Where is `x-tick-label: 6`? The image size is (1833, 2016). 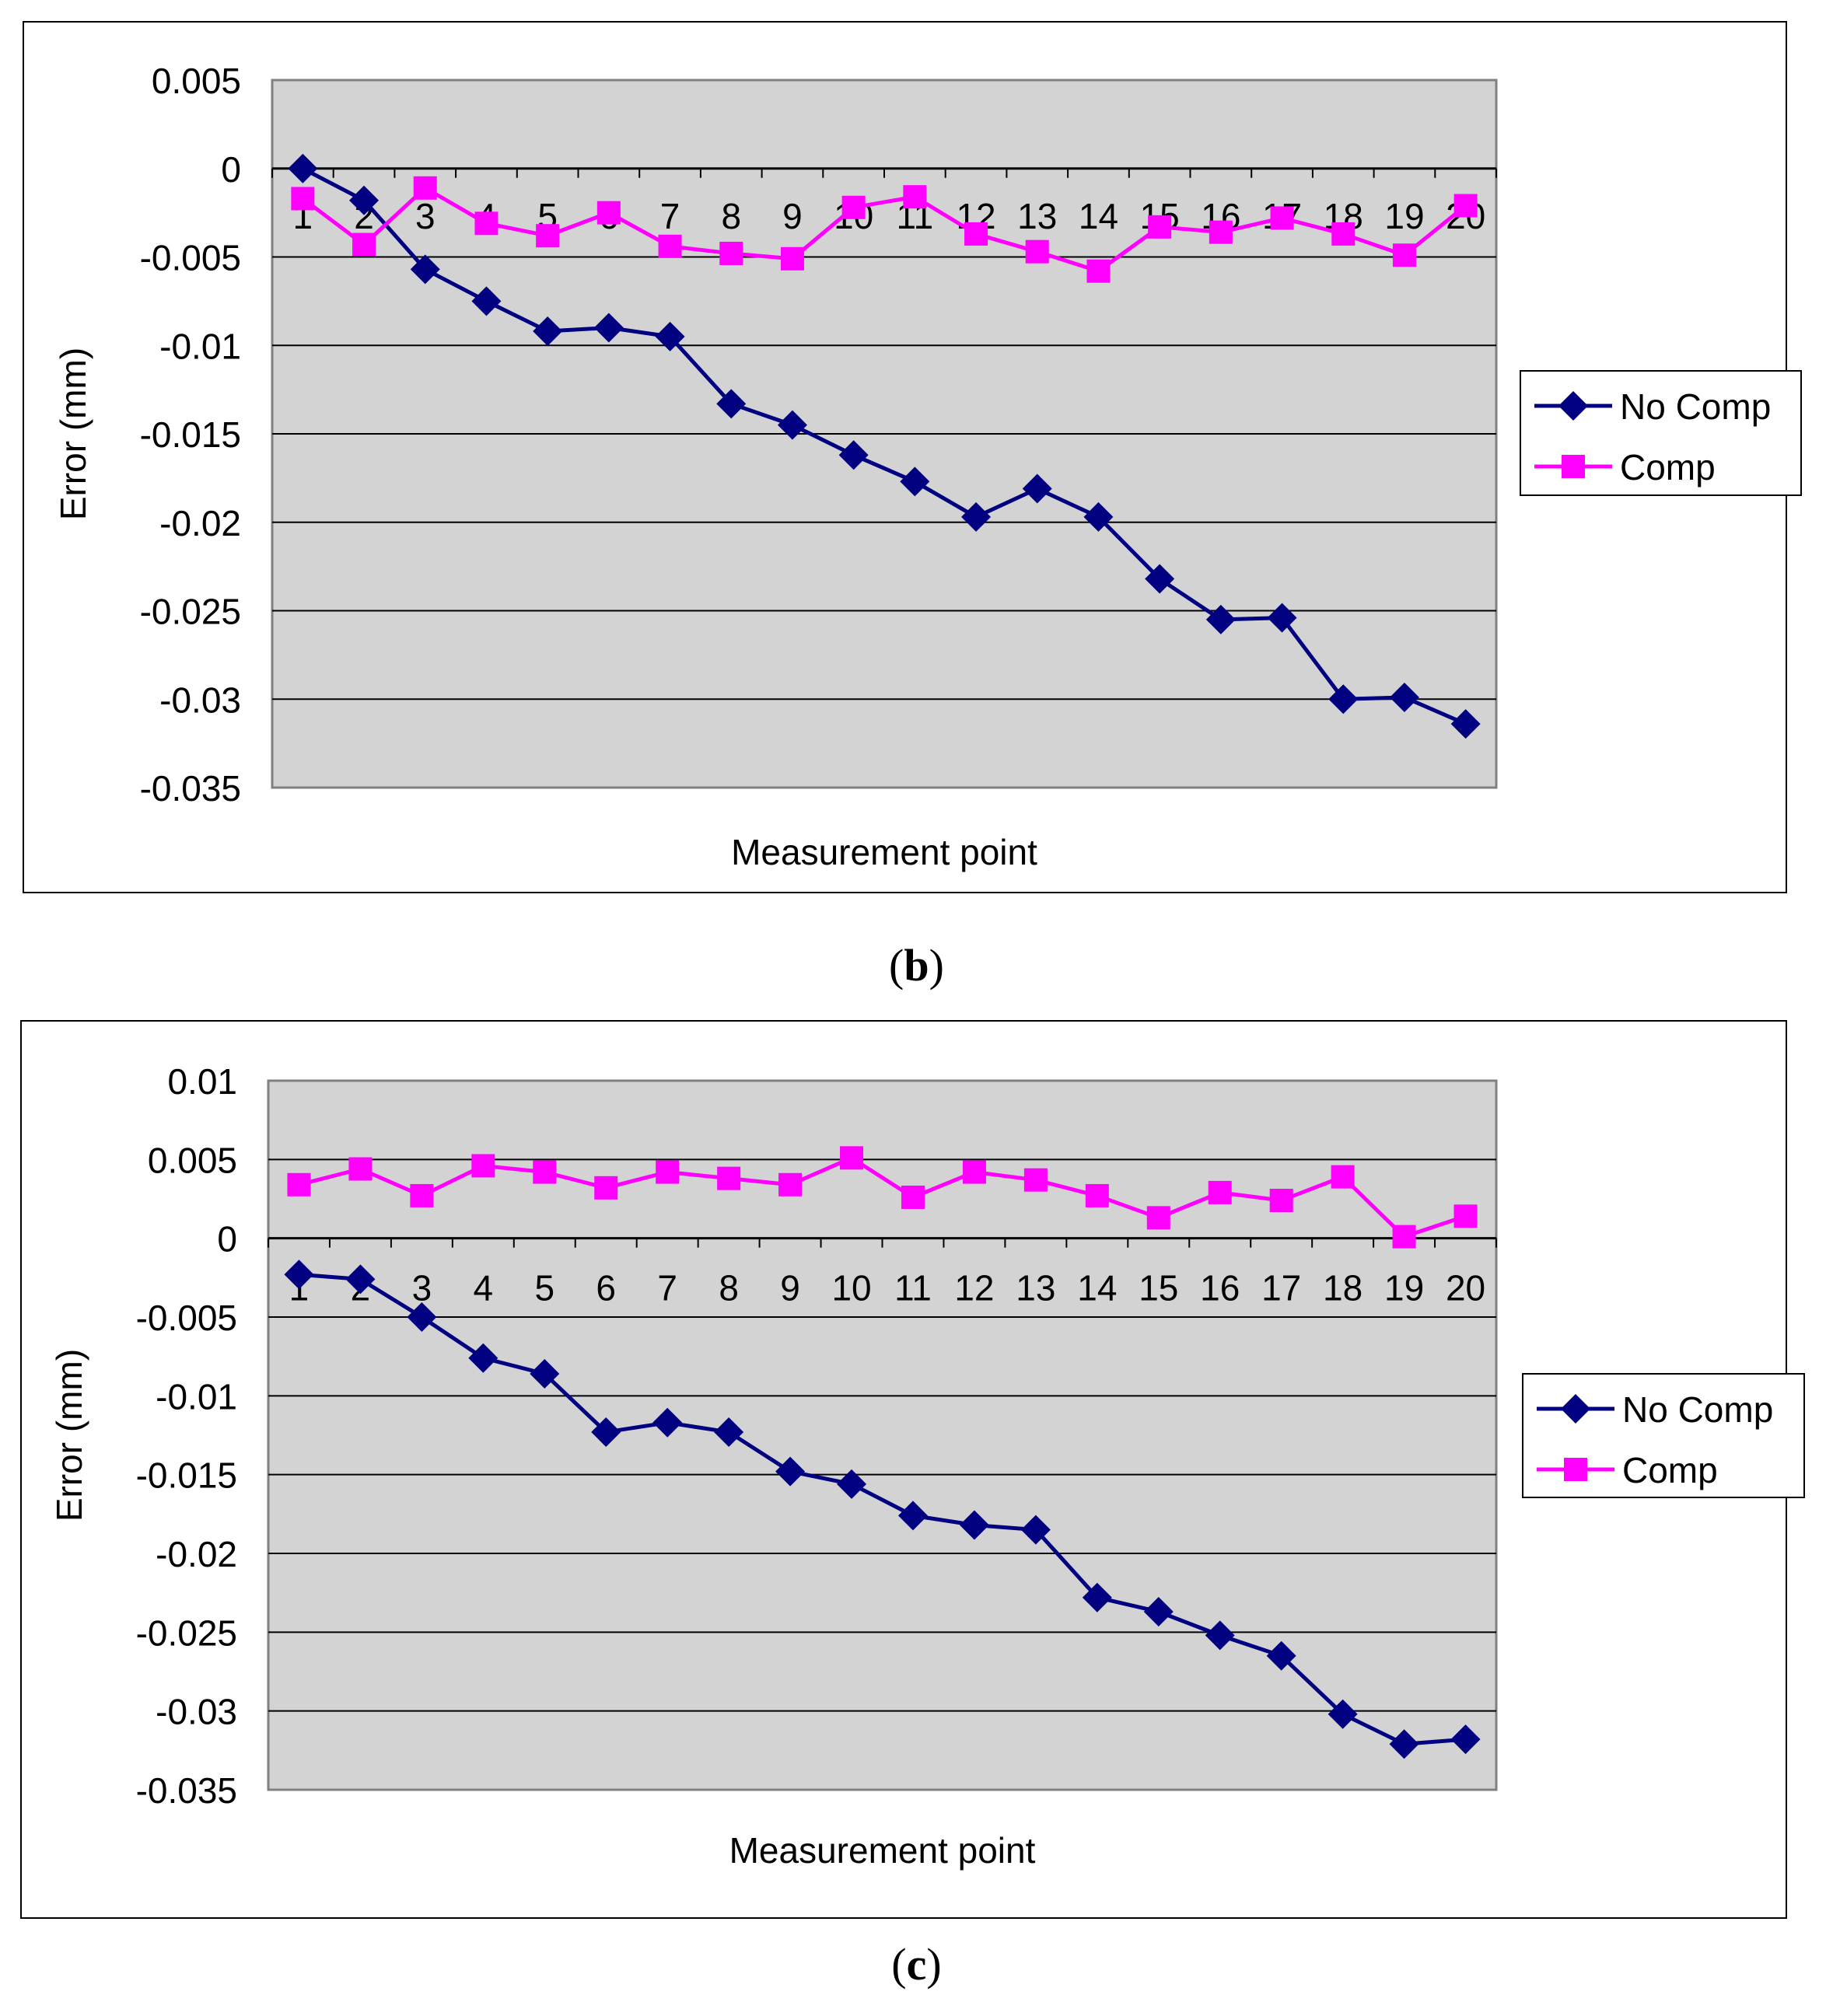 x-tick-label: 6 is located at coordinates (606, 1288).